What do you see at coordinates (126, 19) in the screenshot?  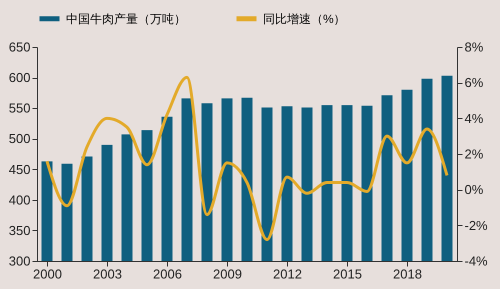 I see `legend-label: 中国牛肉产量（万吨）` at bounding box center [126, 19].